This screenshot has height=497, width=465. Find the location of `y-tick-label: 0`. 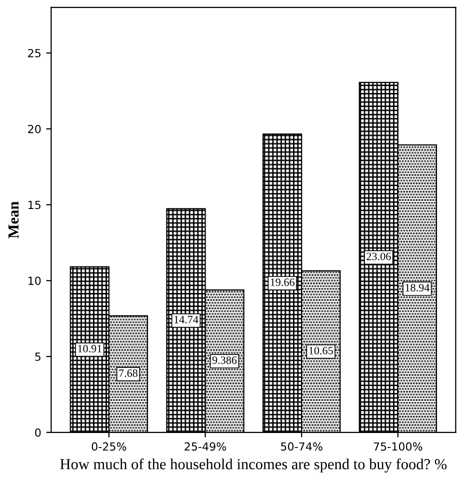

y-tick-label: 0 is located at coordinates (38, 432).